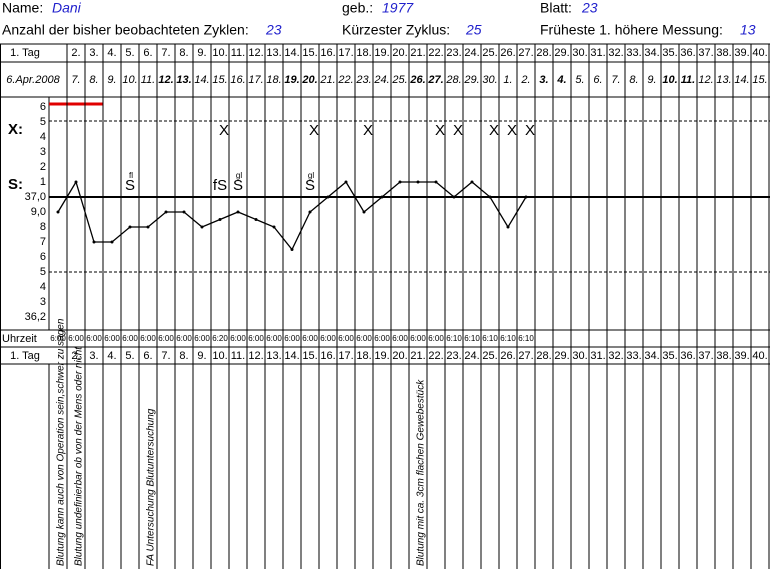 The width and height of the screenshot is (770, 569). I want to click on date: 16., so click(237, 80).